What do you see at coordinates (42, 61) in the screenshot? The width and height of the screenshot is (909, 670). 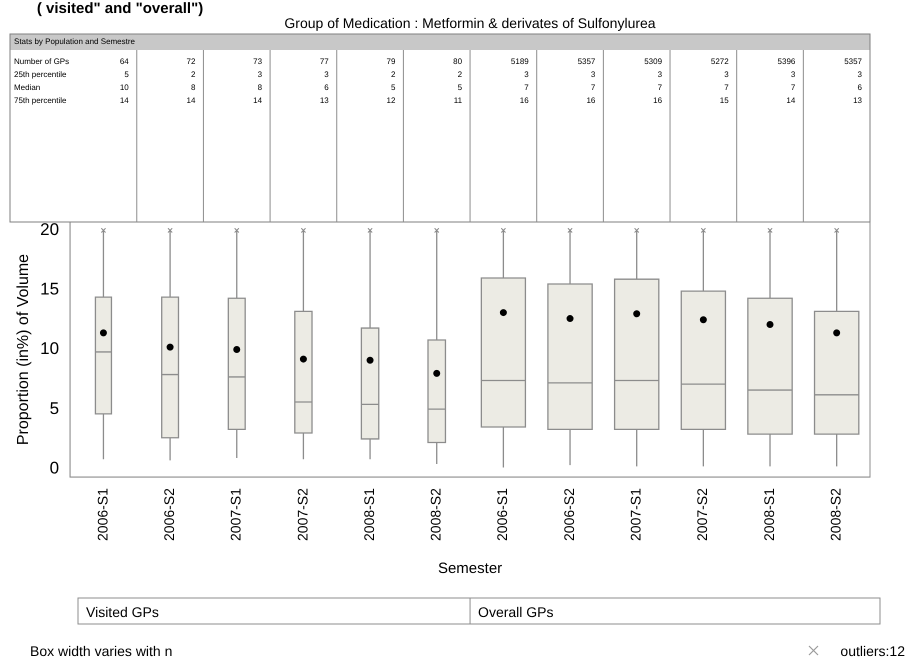 I see `text: Number of GPs` at bounding box center [42, 61].